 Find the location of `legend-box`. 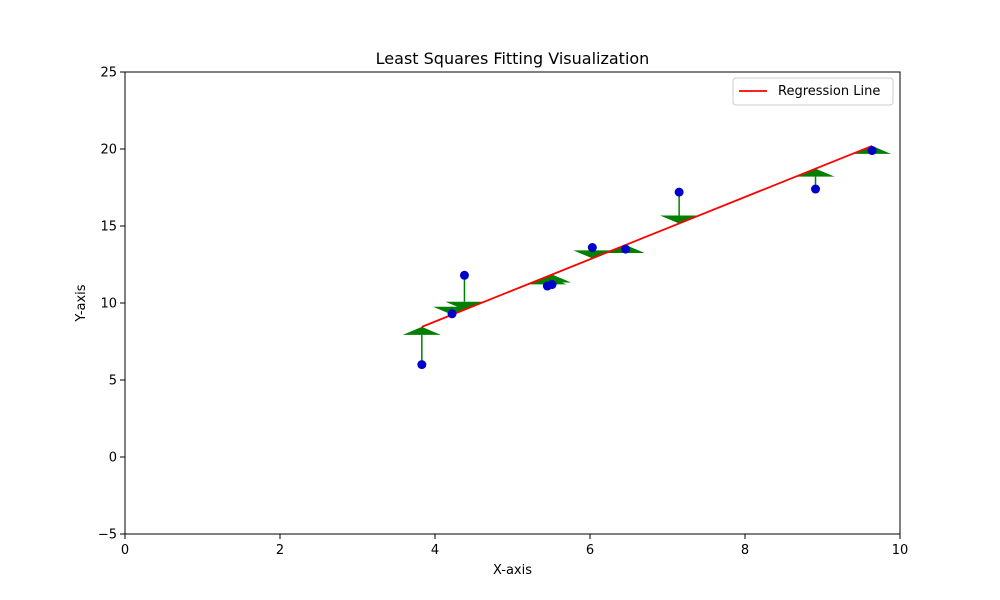

legend-box is located at coordinates (813, 91).